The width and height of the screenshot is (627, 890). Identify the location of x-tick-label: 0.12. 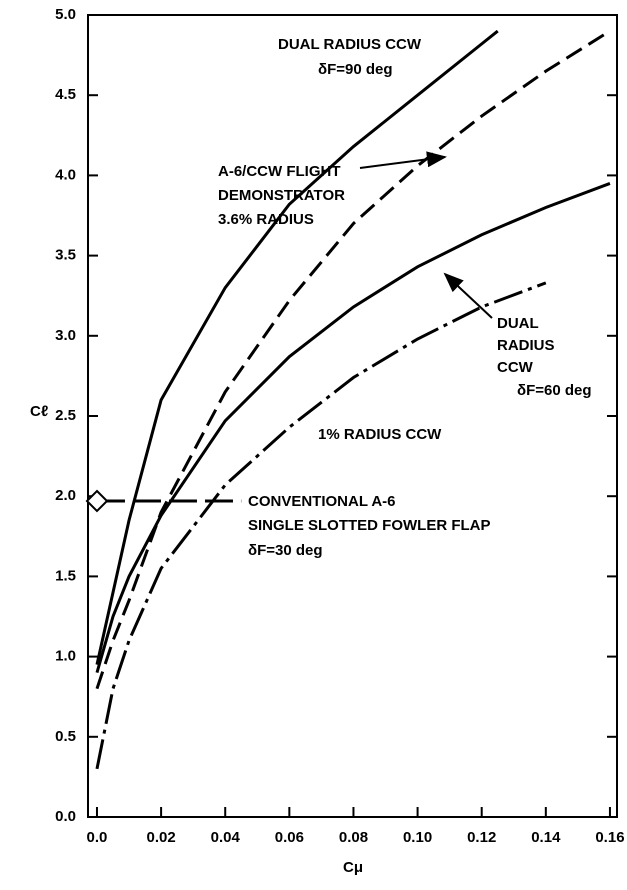
(481, 837).